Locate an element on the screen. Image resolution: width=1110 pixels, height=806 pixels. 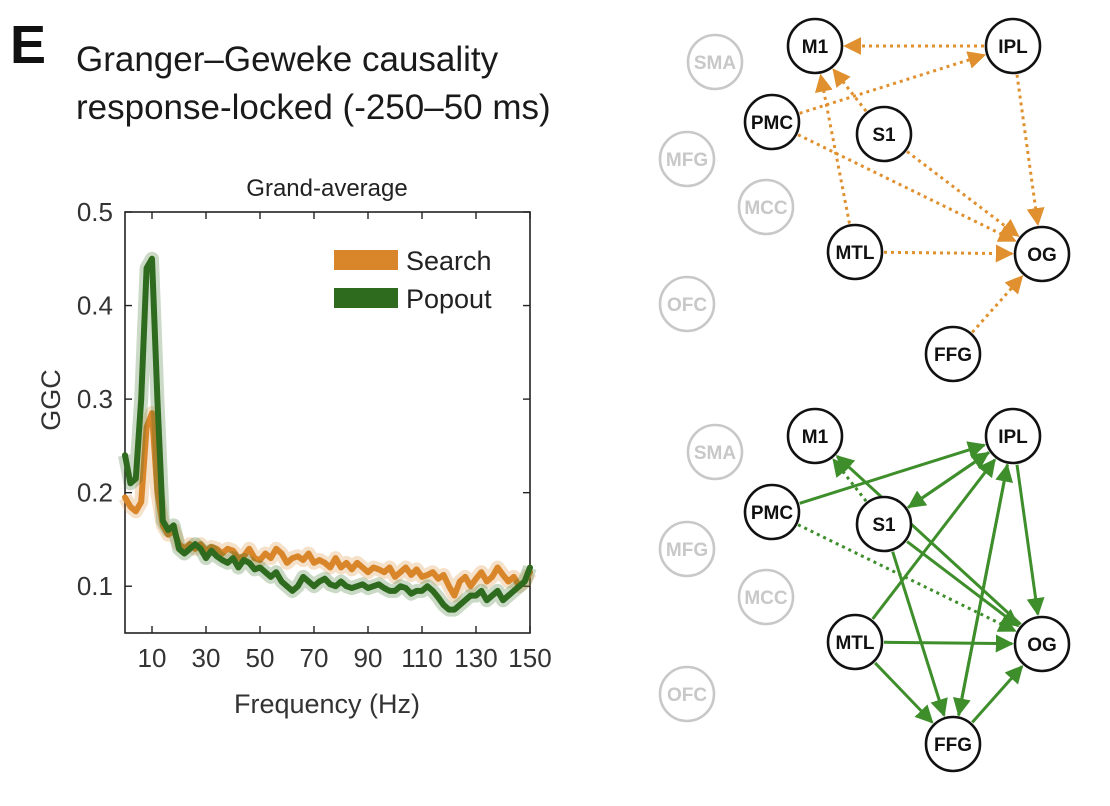
edge-s1-to-ffg is located at coordinates (919, 634).